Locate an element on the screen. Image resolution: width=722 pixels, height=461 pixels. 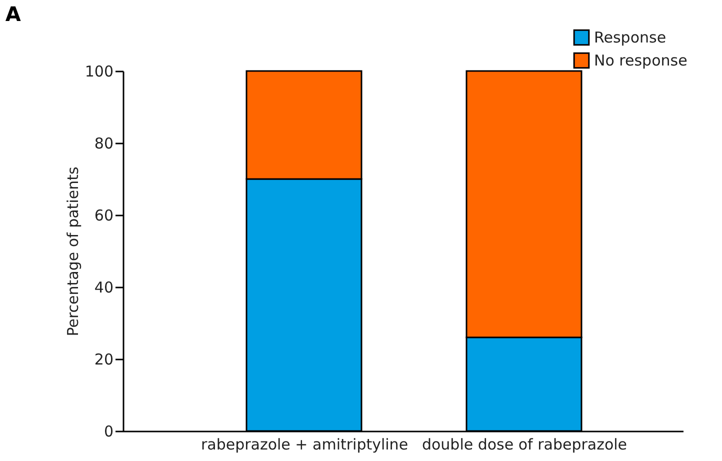
y-tick-label: 80 is located at coordinates (104, 143).